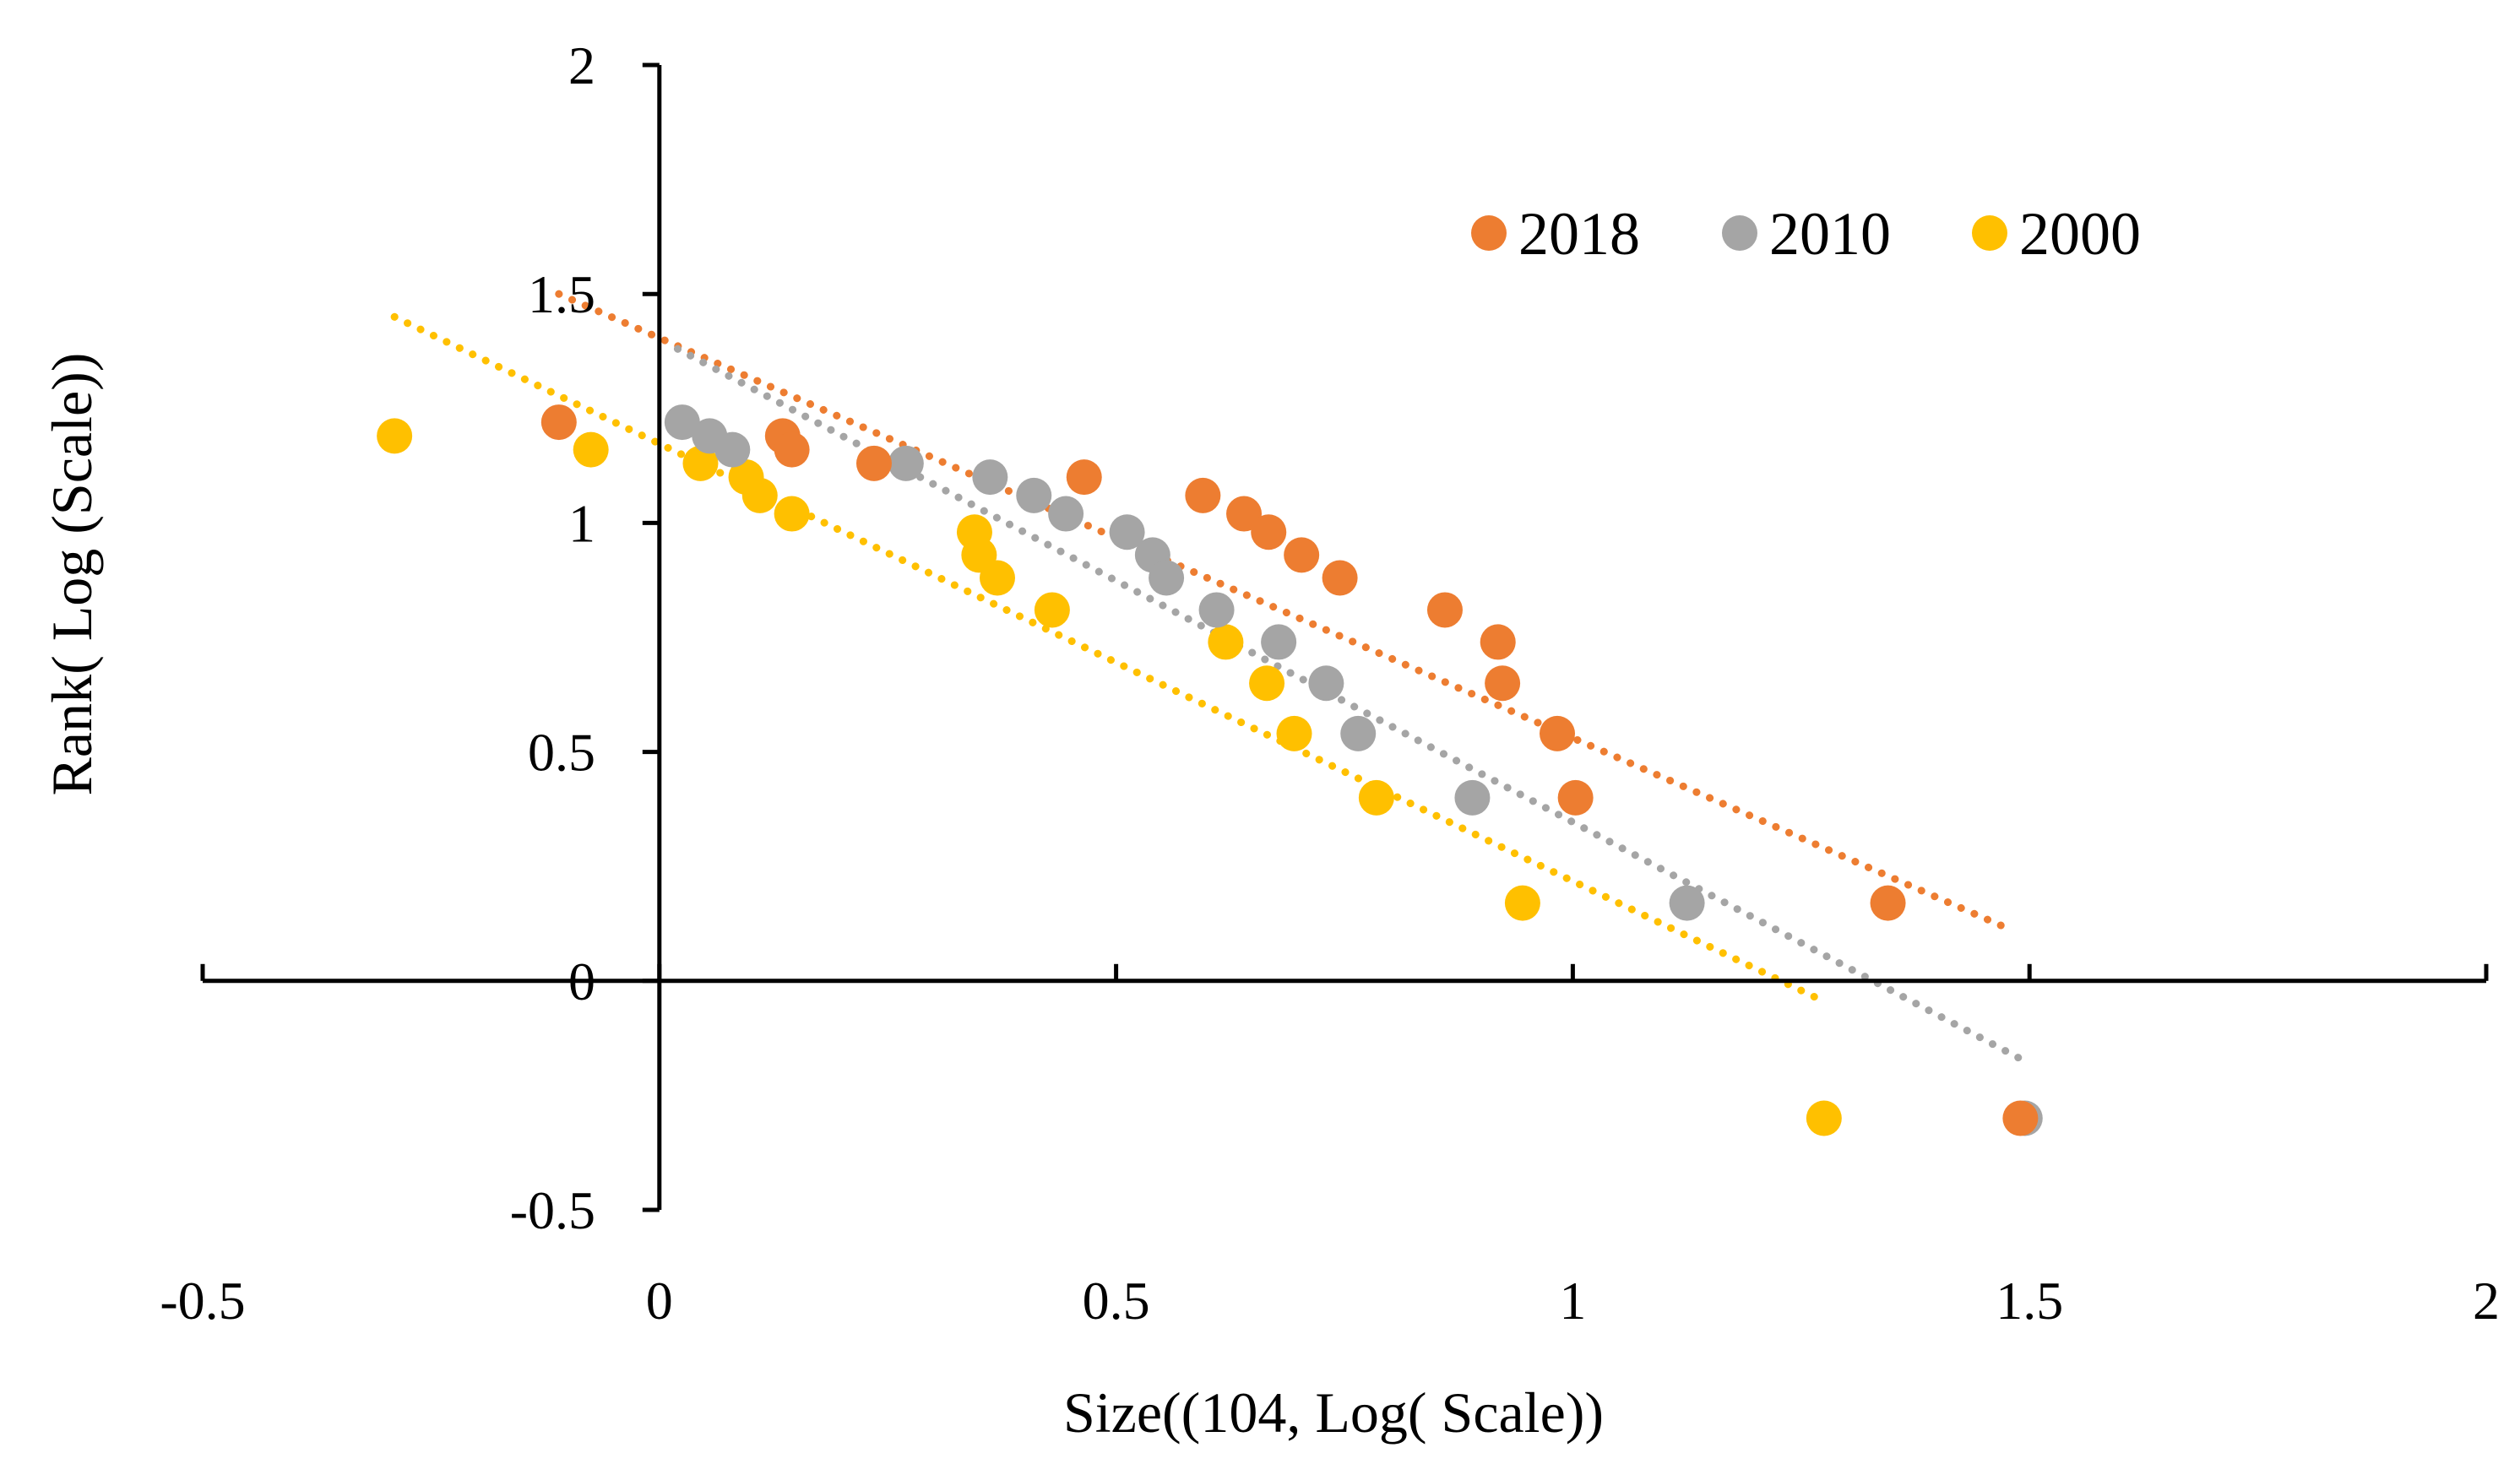 The width and height of the screenshot is (2520, 1464). I want to click on x-tick-label: -0.5, so click(202, 1301).